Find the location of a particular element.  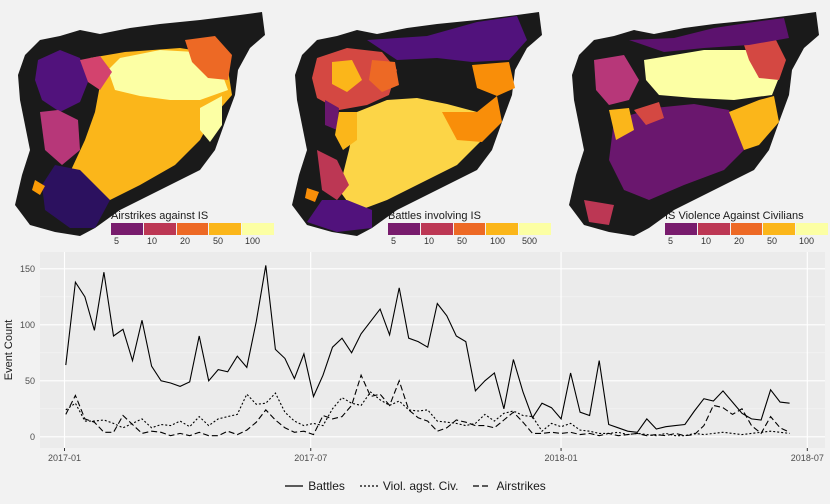

legend-item: Battles is located at coordinates (314, 486).